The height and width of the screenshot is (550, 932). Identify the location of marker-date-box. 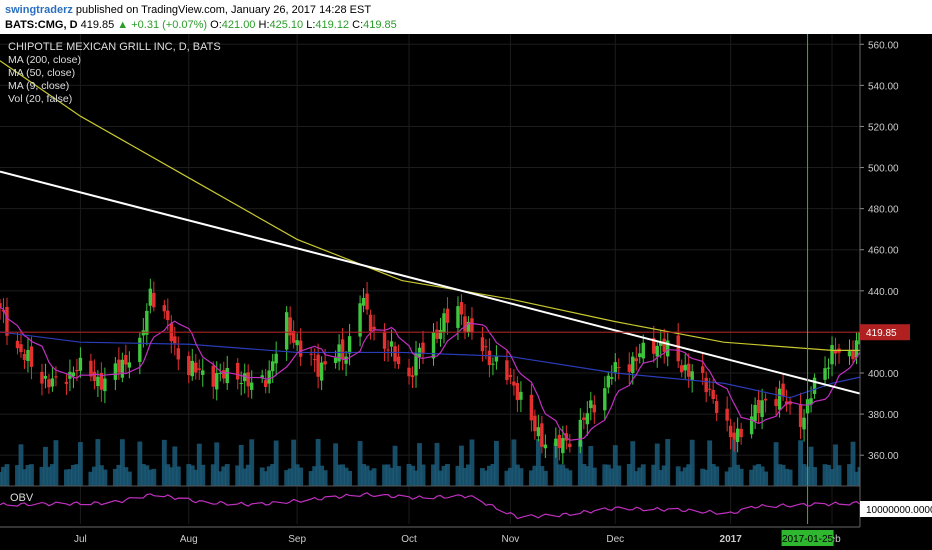
(807, 538).